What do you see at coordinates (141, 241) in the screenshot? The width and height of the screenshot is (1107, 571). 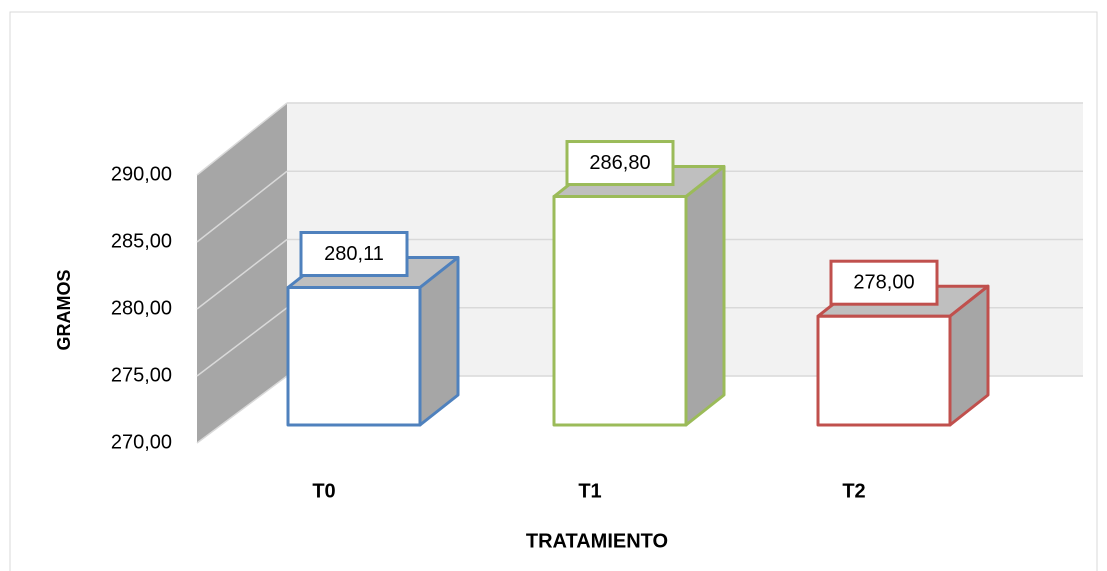 I see `y-tick-label: 285,00` at bounding box center [141, 241].